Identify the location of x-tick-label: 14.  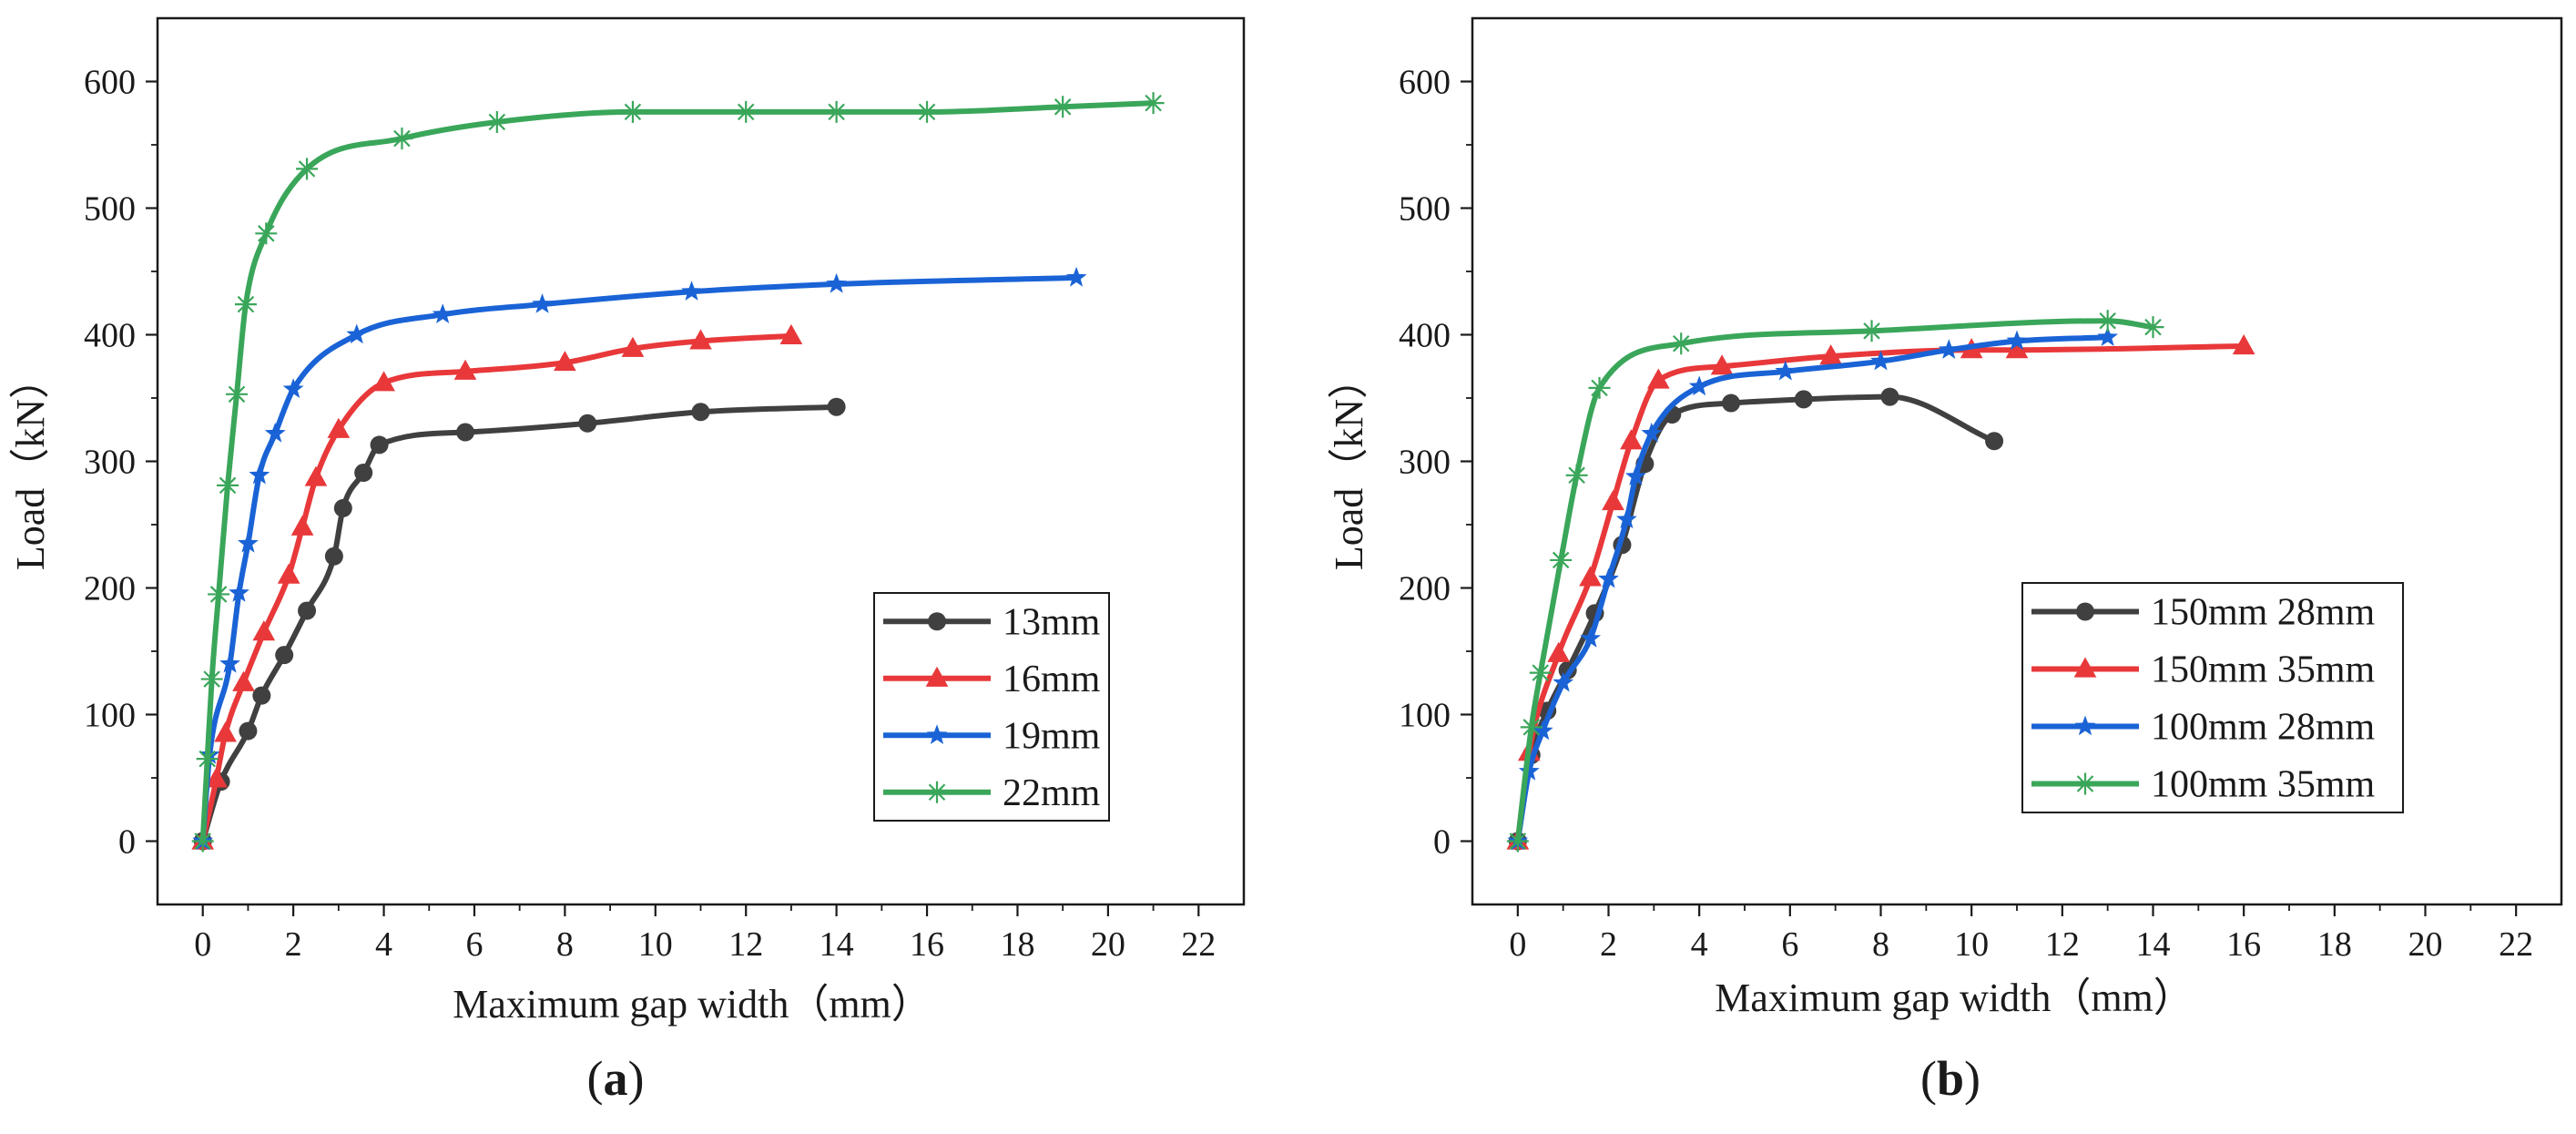
(2154, 944).